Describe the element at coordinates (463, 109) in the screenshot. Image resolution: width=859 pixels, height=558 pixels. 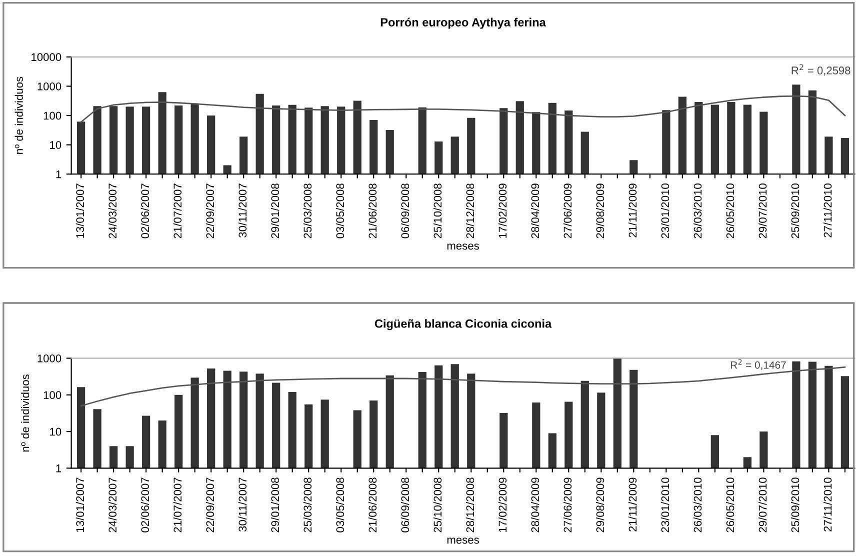
I see `line-series` at that location.